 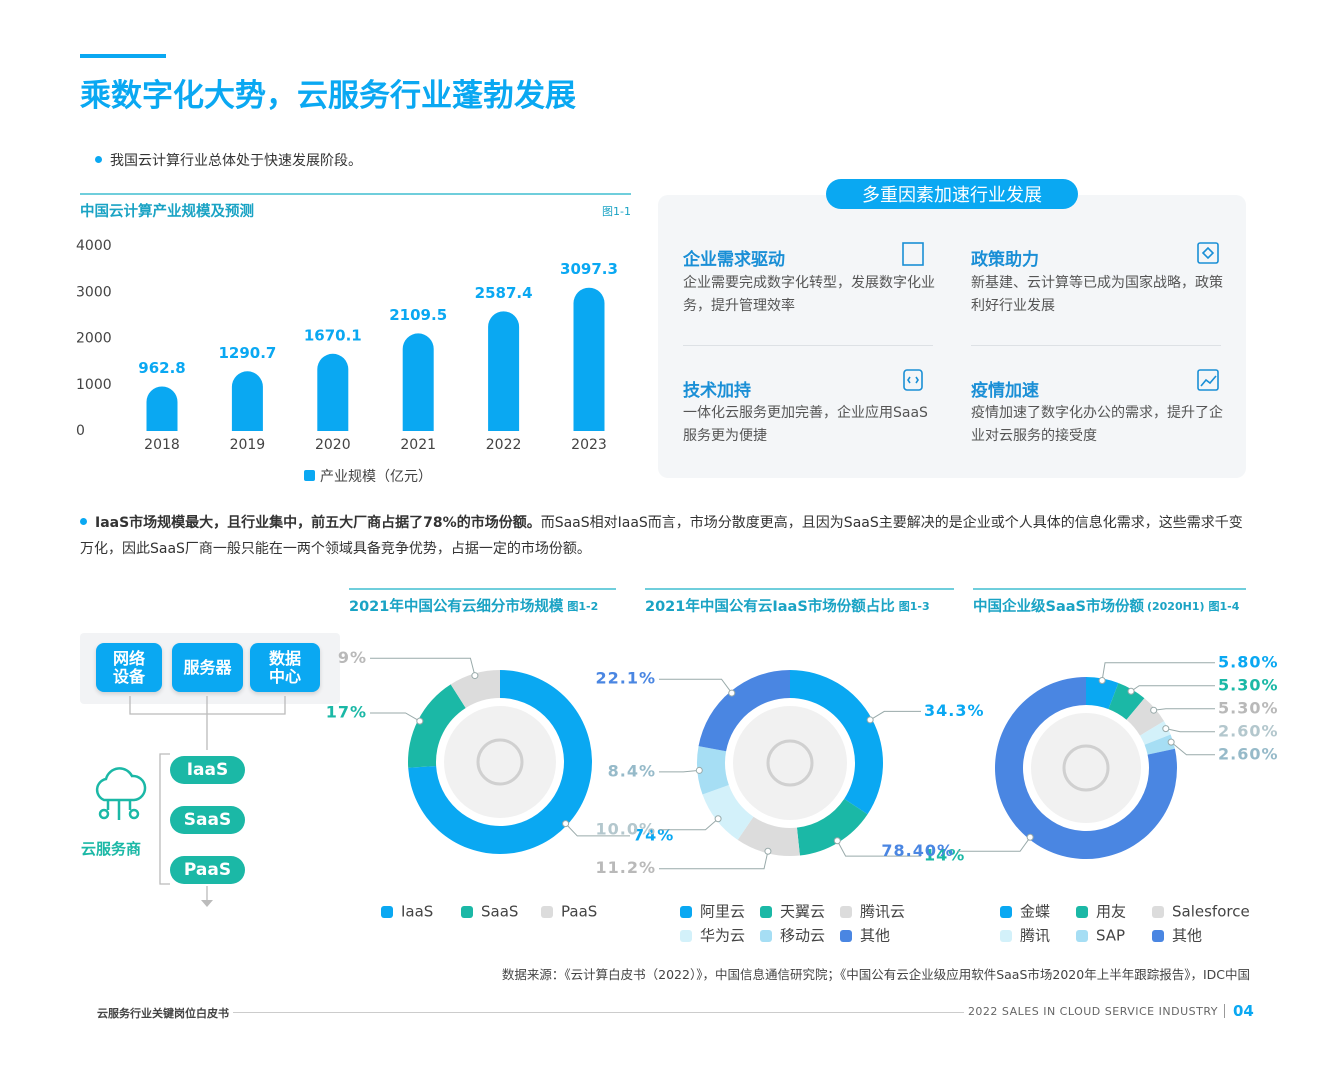 I want to click on legend-label: 华为云, so click(x=722, y=936).